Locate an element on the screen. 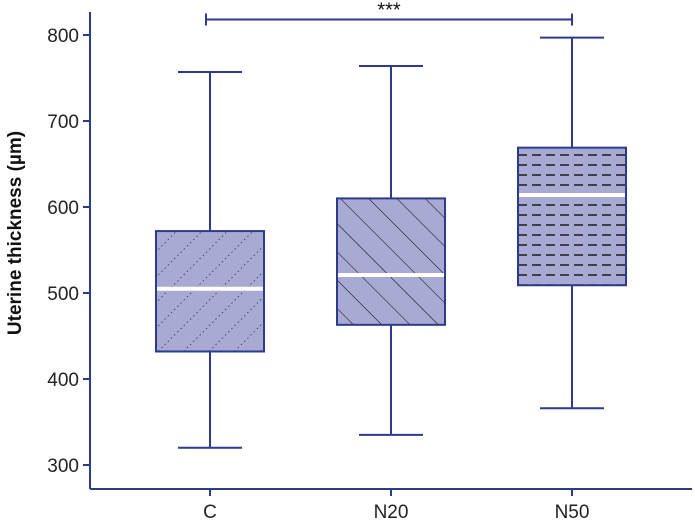 This screenshot has height=524, width=695. box-pattern-c is located at coordinates (210, 291).